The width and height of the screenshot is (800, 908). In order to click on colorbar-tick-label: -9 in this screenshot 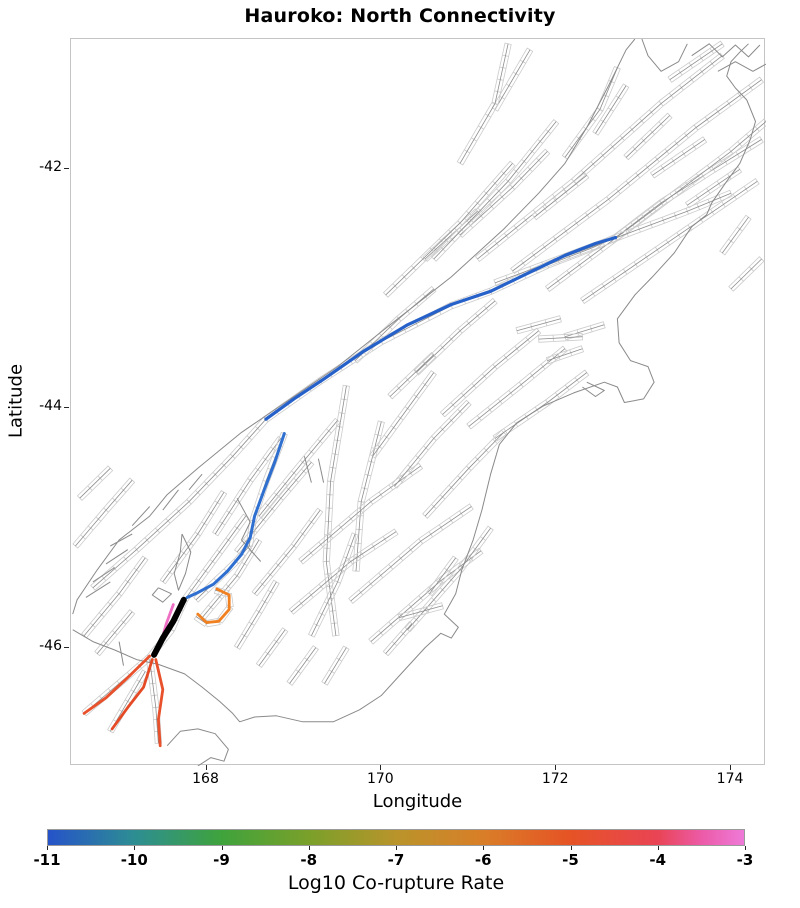, I will do `click(221, 860)`.